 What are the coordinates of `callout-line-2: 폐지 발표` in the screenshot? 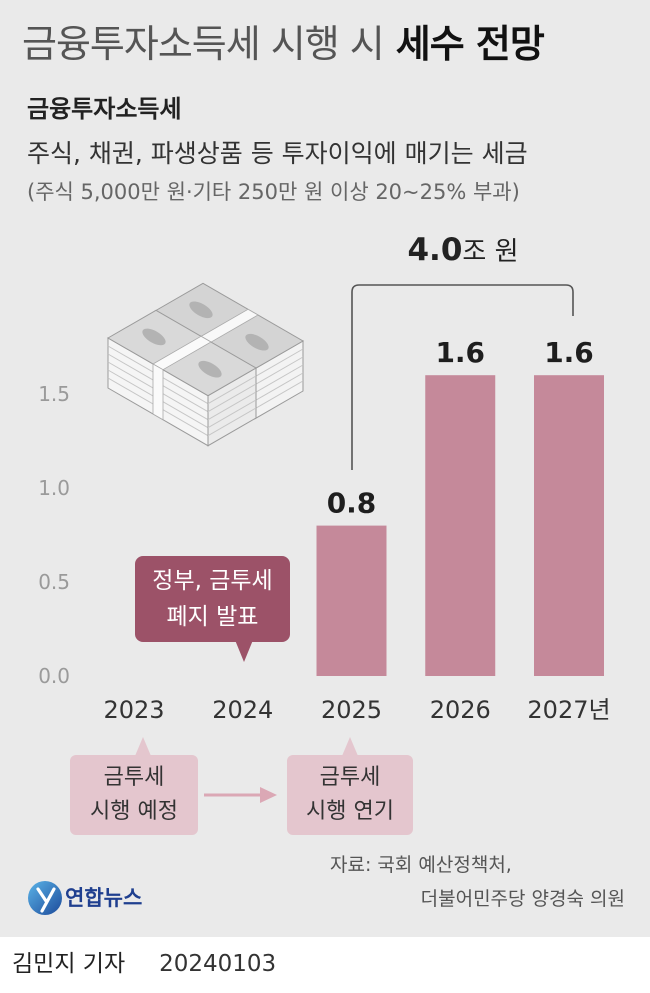 It's located at (212, 617).